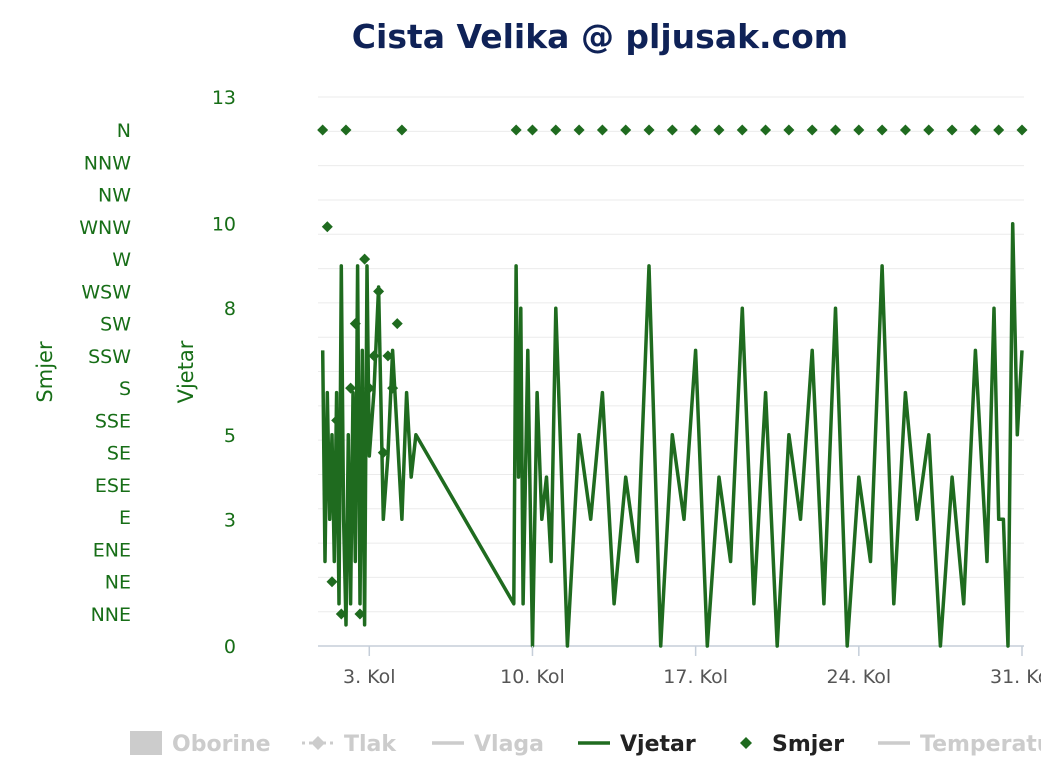 This screenshot has height=773, width=1041. Describe the element at coordinates (113, 421) in the screenshot. I see `direction-tick-label: SSE` at that location.